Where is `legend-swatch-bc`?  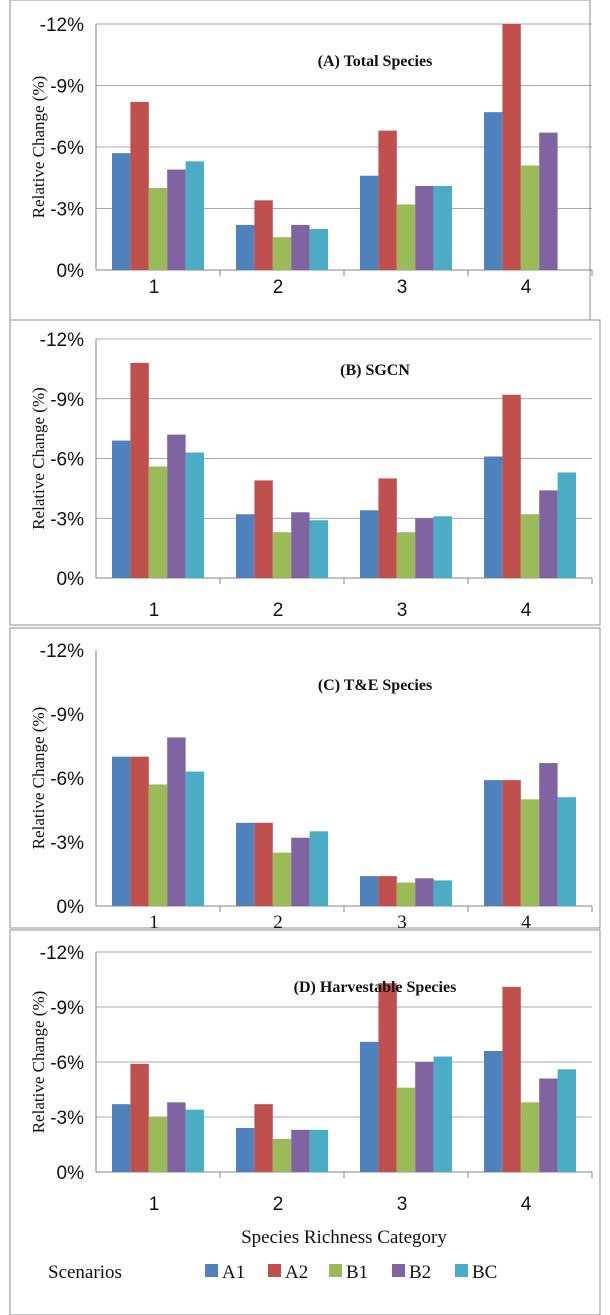 legend-swatch-bc is located at coordinates (461, 1270).